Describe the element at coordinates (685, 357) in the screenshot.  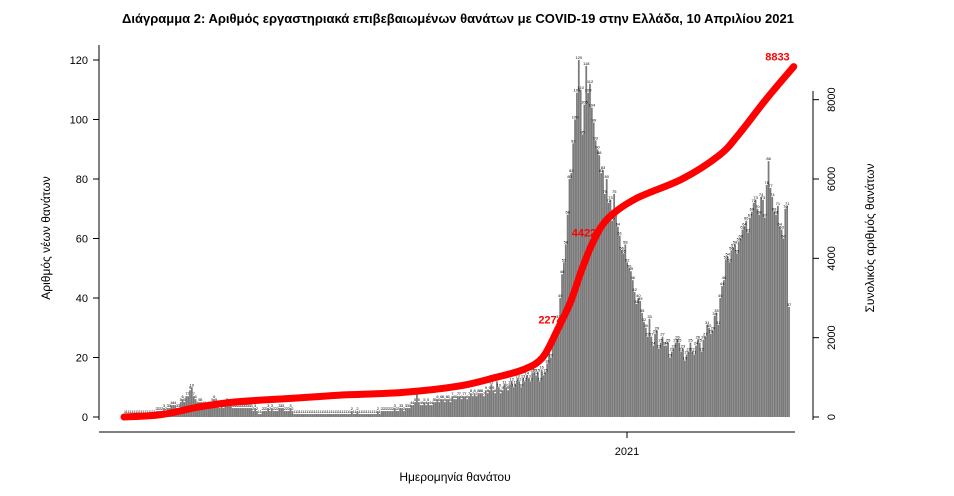
I see `bar-value-label: 19` at that location.